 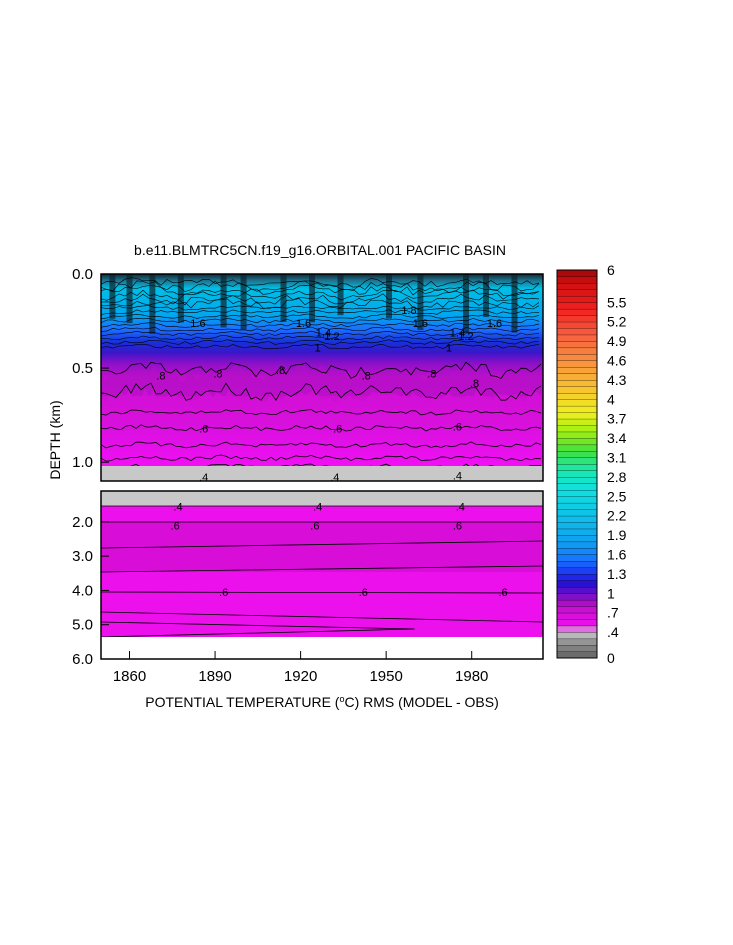 What do you see at coordinates (617, 496) in the screenshot?
I see `colorbar-label: 2.5` at bounding box center [617, 496].